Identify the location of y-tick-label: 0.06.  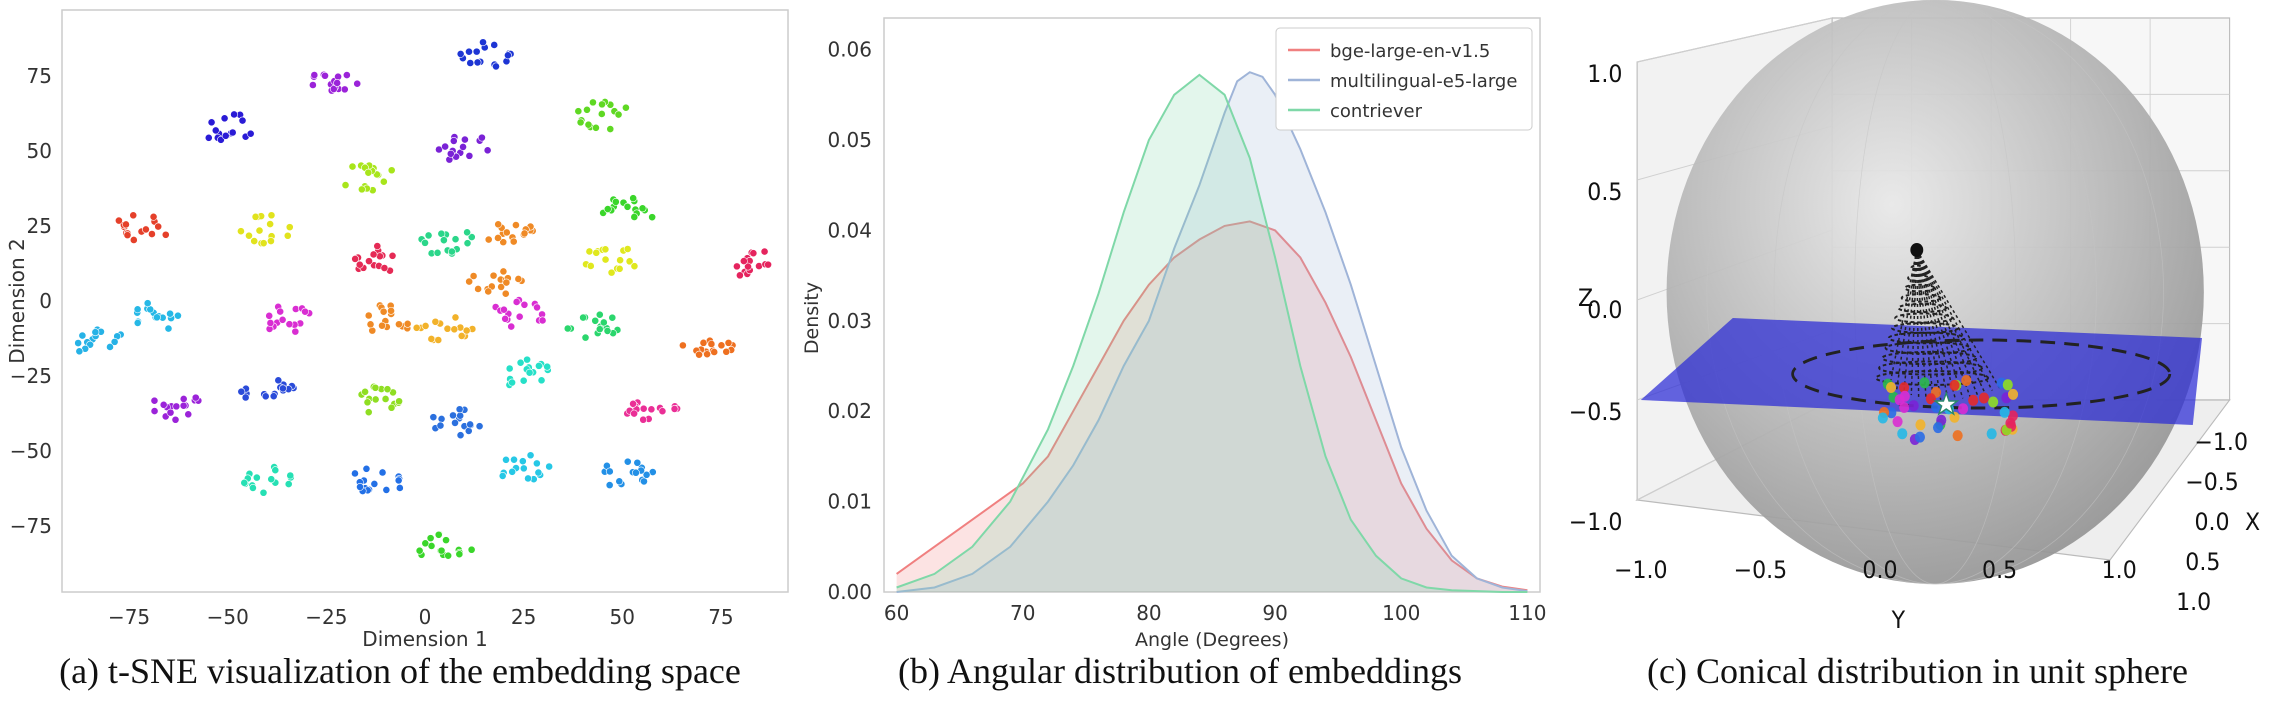
(849, 50).